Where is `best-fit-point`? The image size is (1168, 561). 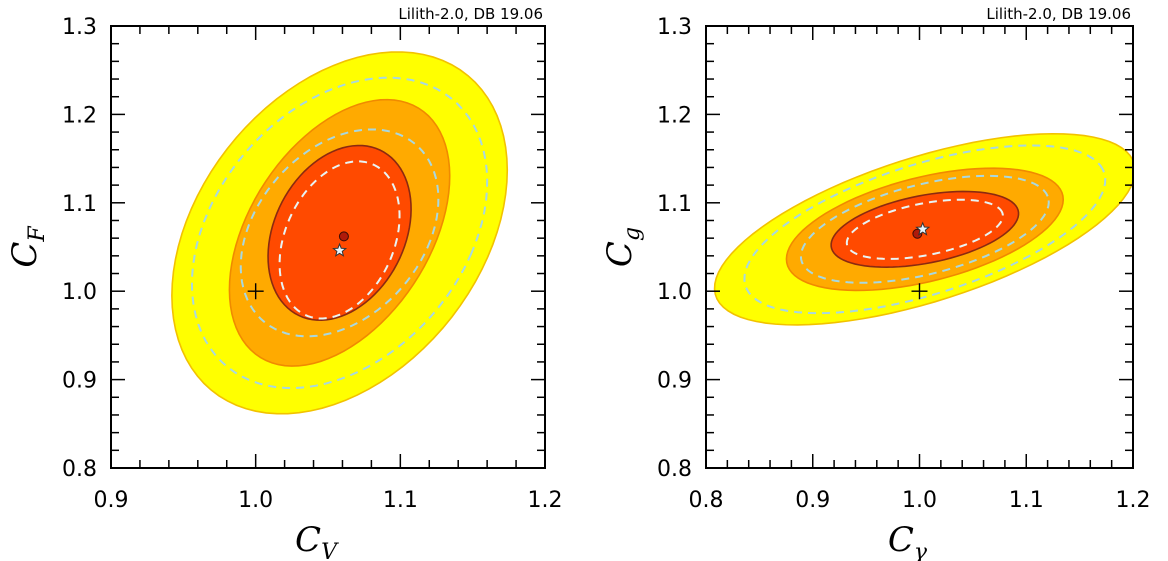
best-fit-point is located at coordinates (343, 236).